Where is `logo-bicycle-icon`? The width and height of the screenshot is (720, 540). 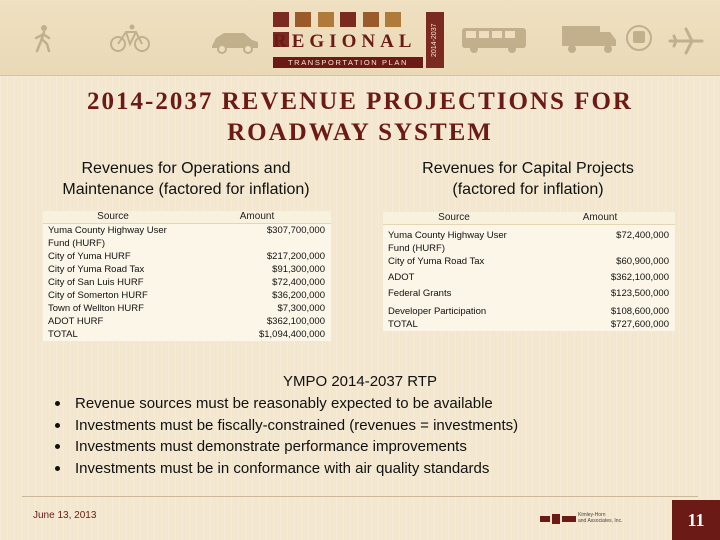
logo-bicycle-icon is located at coordinates (303, 19).